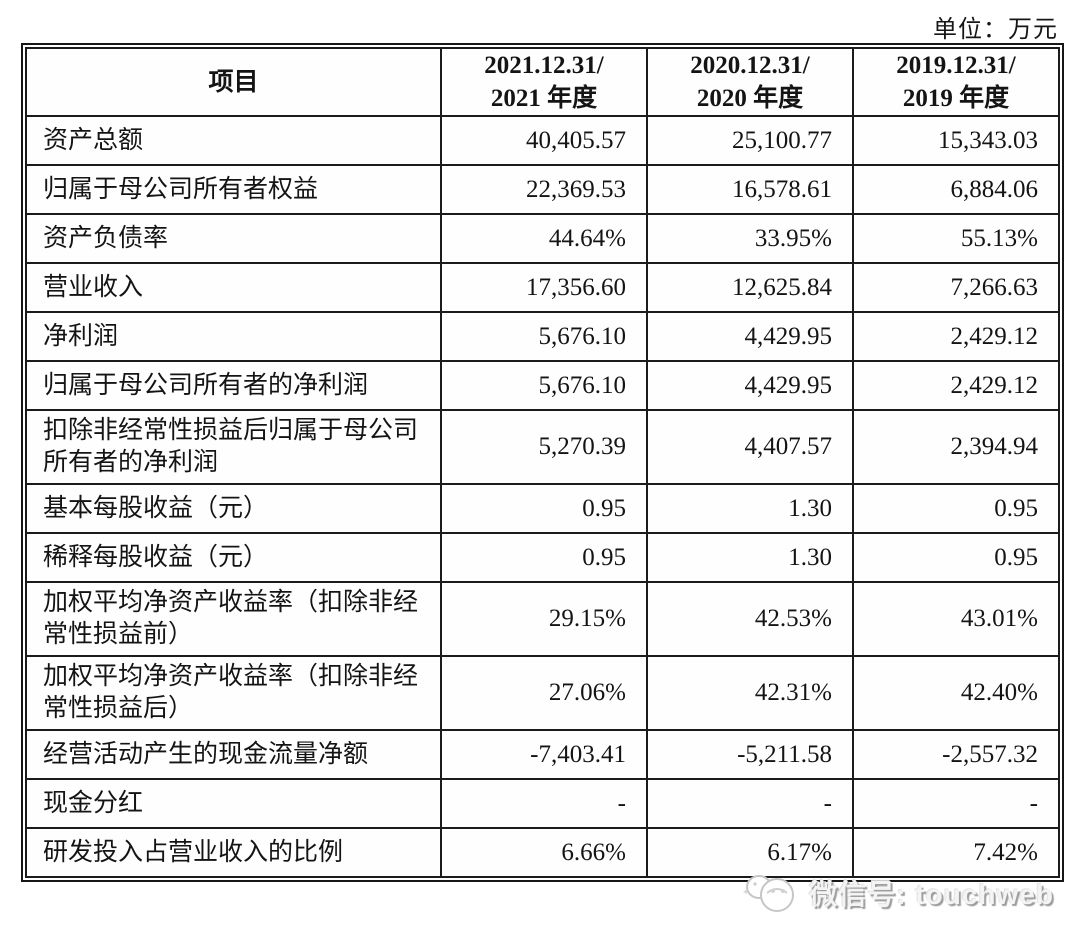 The width and height of the screenshot is (1080, 926). What do you see at coordinates (956, 447) in the screenshot?
I see `cell-value: 2,394.94` at bounding box center [956, 447].